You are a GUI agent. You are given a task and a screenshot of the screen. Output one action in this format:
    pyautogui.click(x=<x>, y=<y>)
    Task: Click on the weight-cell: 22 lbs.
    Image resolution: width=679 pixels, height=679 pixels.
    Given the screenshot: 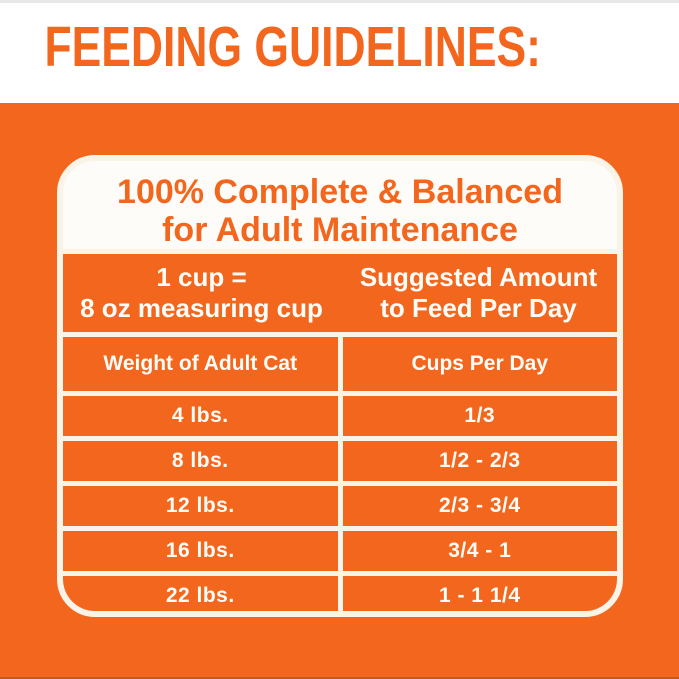 What is the action you would take?
    pyautogui.click(x=200, y=593)
    